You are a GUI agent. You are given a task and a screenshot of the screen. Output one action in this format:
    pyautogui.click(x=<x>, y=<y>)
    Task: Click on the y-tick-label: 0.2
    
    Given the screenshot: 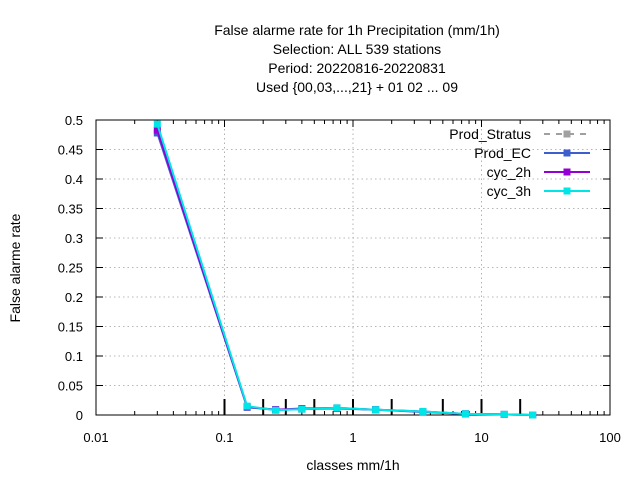 What is the action you would take?
    pyautogui.click(x=74, y=297)
    